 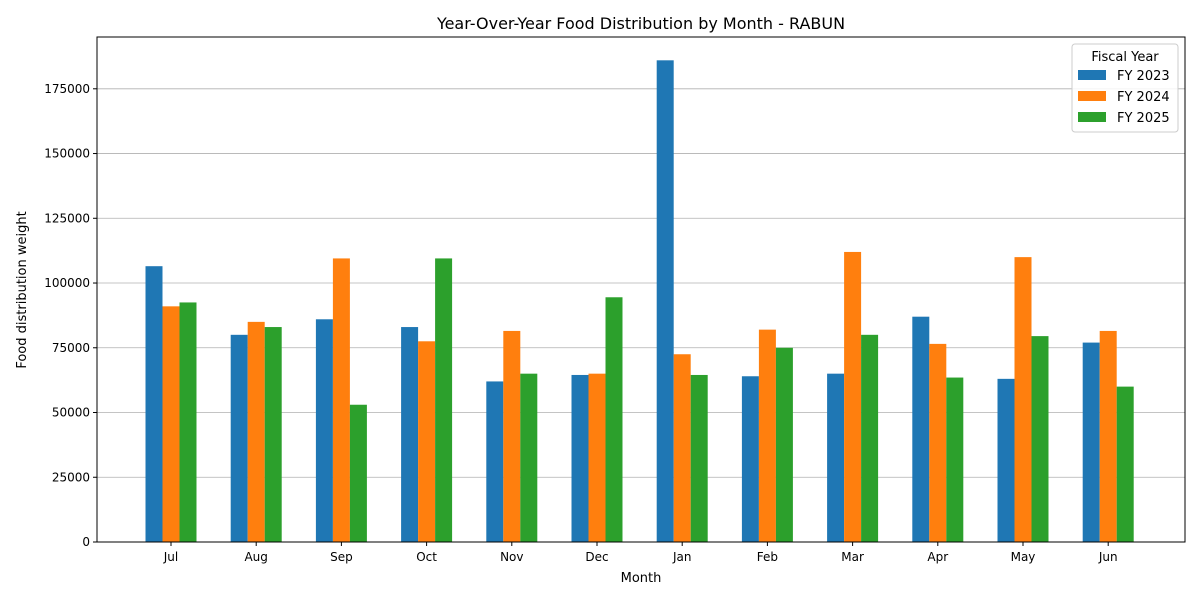 I want to click on legend-box, so click(x=1125, y=88).